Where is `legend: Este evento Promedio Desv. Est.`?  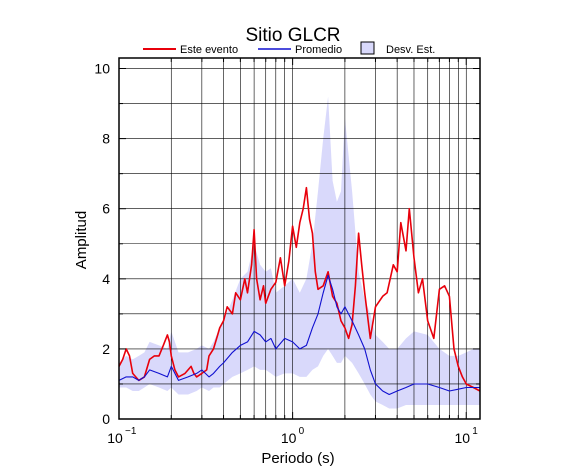
legend: Este evento Promedio Desv. Est. is located at coordinates (289, 48).